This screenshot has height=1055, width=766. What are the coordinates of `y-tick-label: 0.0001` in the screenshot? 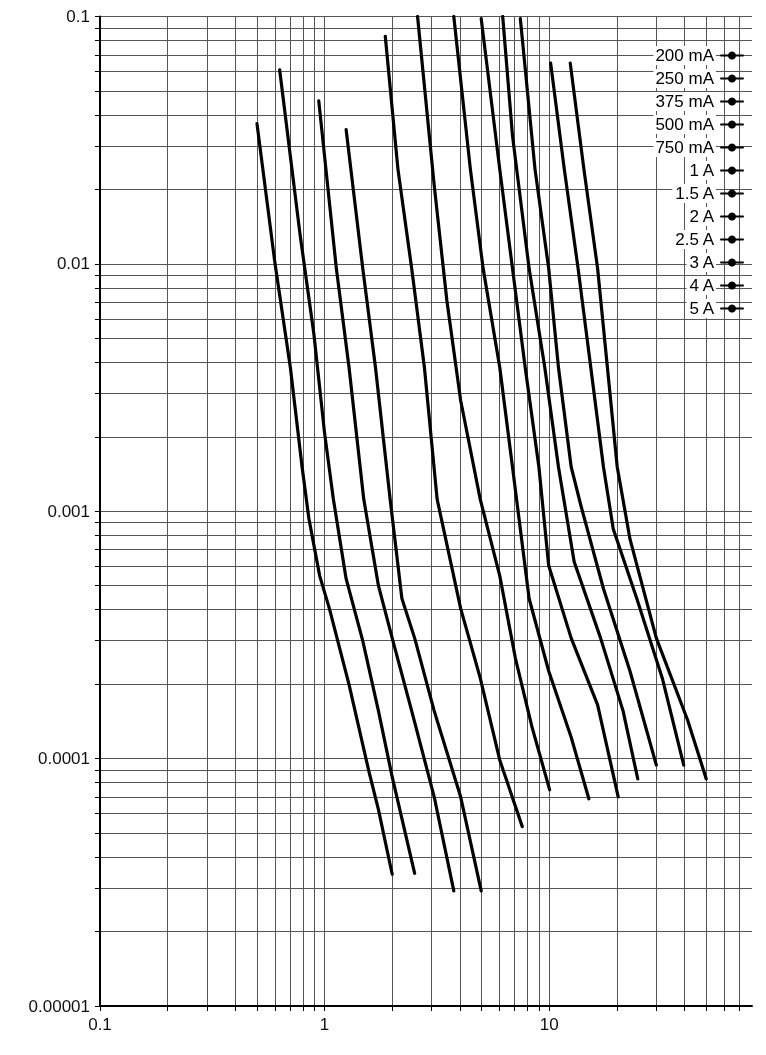 It's located at (64, 759).